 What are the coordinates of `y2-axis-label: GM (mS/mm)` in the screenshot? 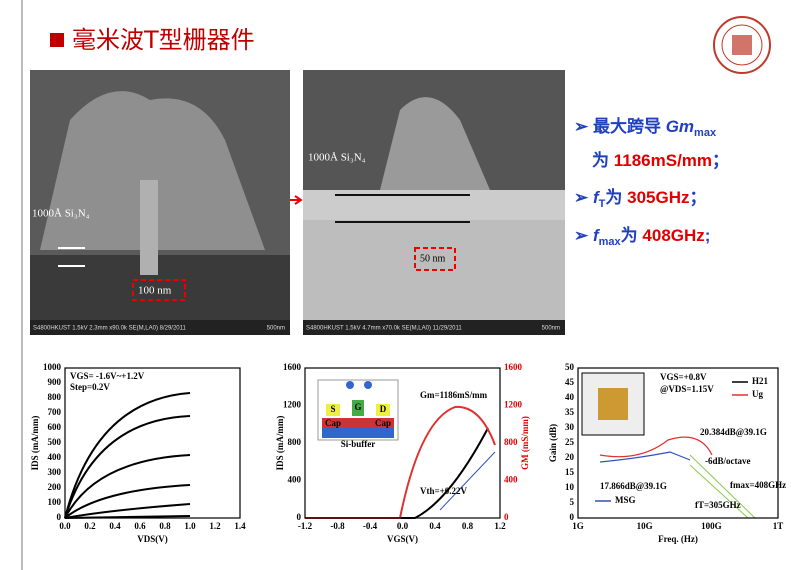 It's located at (525, 443).